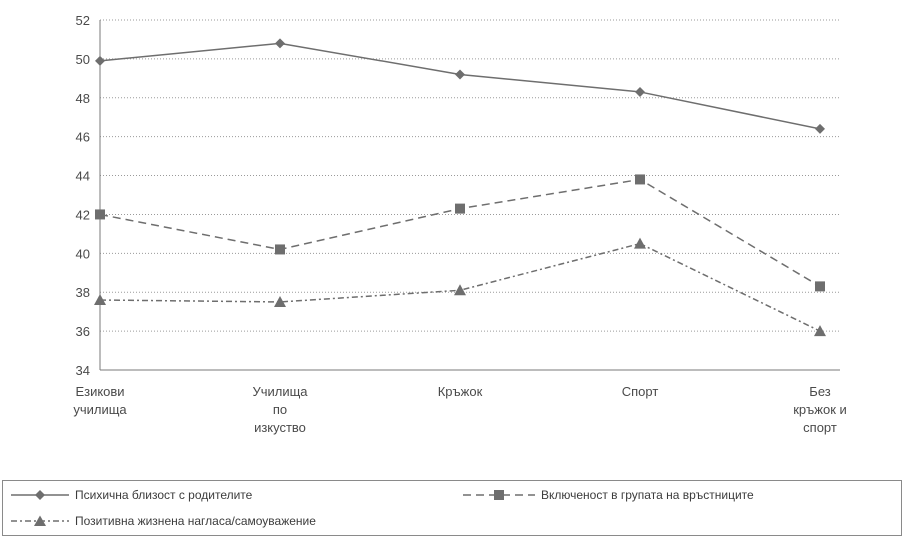  I want to click on x-tick-label-0: Езикови училища, so click(100, 400).